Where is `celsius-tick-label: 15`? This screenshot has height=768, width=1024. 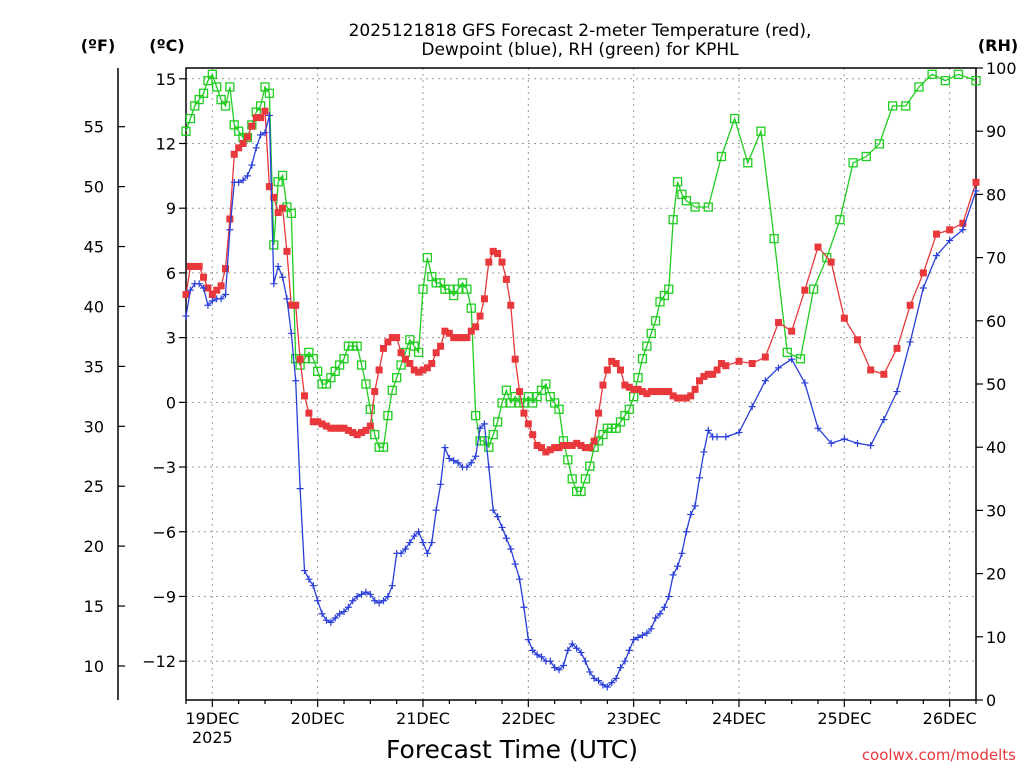 celsius-tick-label: 15 is located at coordinates (166, 79).